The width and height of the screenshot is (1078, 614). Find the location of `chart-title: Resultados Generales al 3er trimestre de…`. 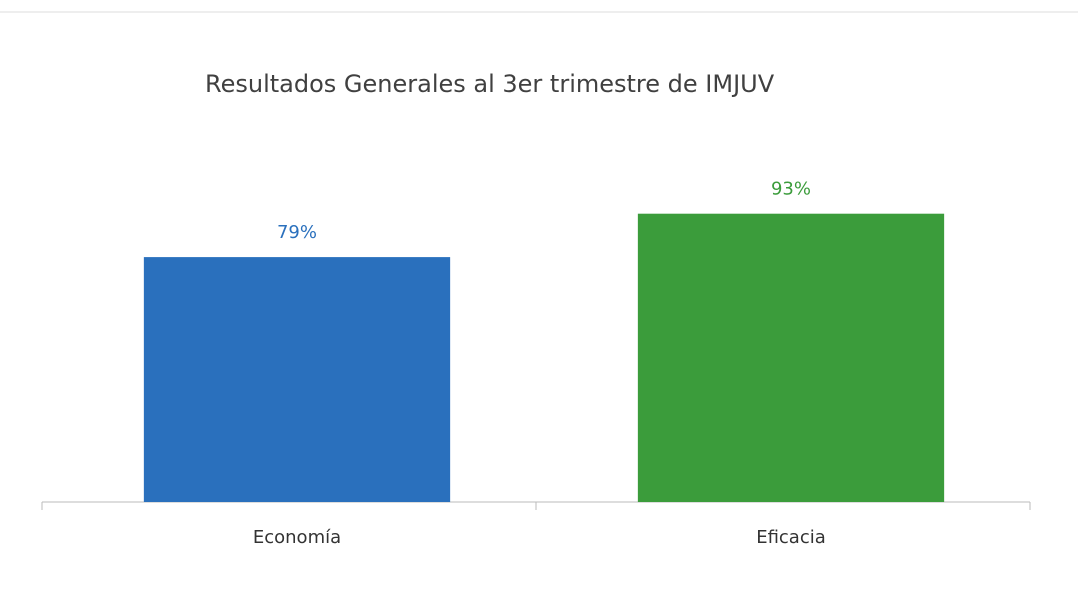

chart-title: Resultados Generales al 3er trimestre de… is located at coordinates (490, 84).